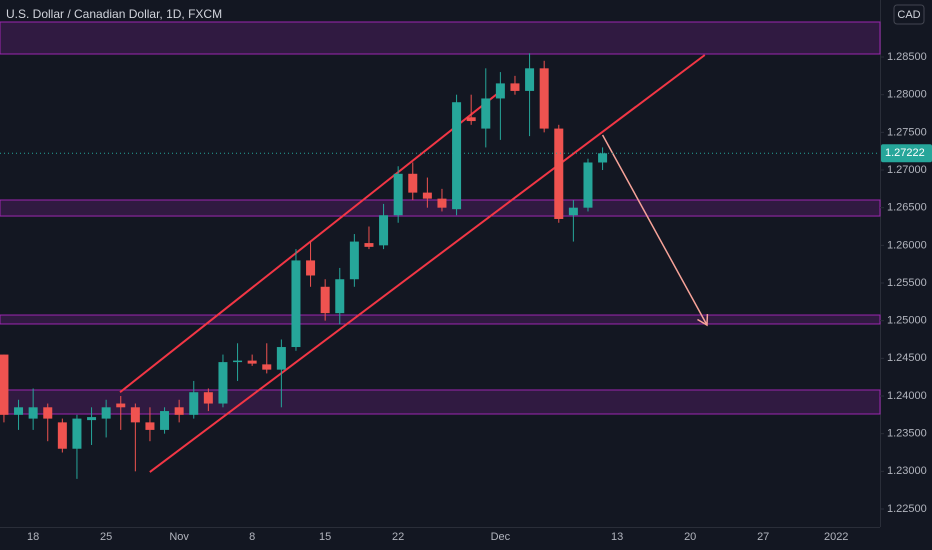  What do you see at coordinates (907, 471) in the screenshot?
I see `y-tick-label: 1.23000` at bounding box center [907, 471].